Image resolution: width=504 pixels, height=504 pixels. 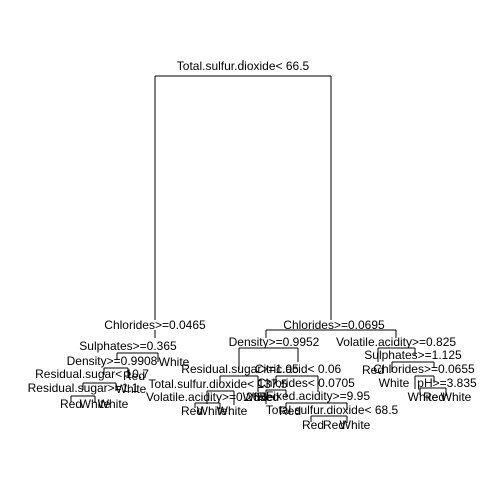 I want to click on split-label: Sulphates>=1.125, so click(x=413, y=355).